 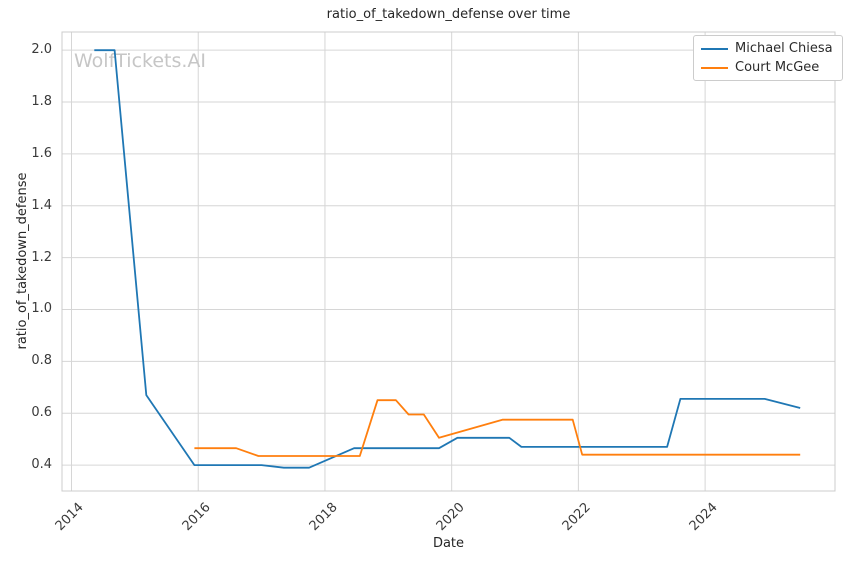 What do you see at coordinates (768, 58) in the screenshot?
I see `legend: Michael Chiesa Court McGee` at bounding box center [768, 58].